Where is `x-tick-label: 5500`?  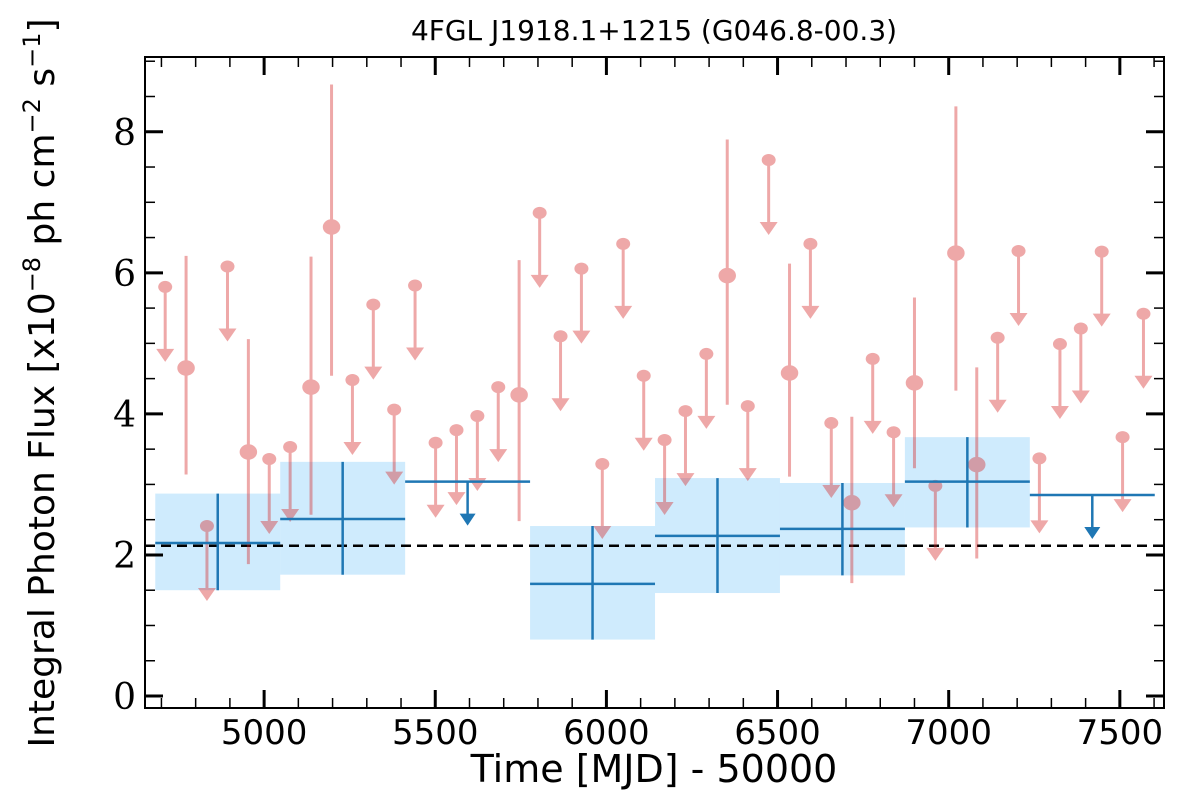 x-tick-label: 5500 is located at coordinates (435, 733).